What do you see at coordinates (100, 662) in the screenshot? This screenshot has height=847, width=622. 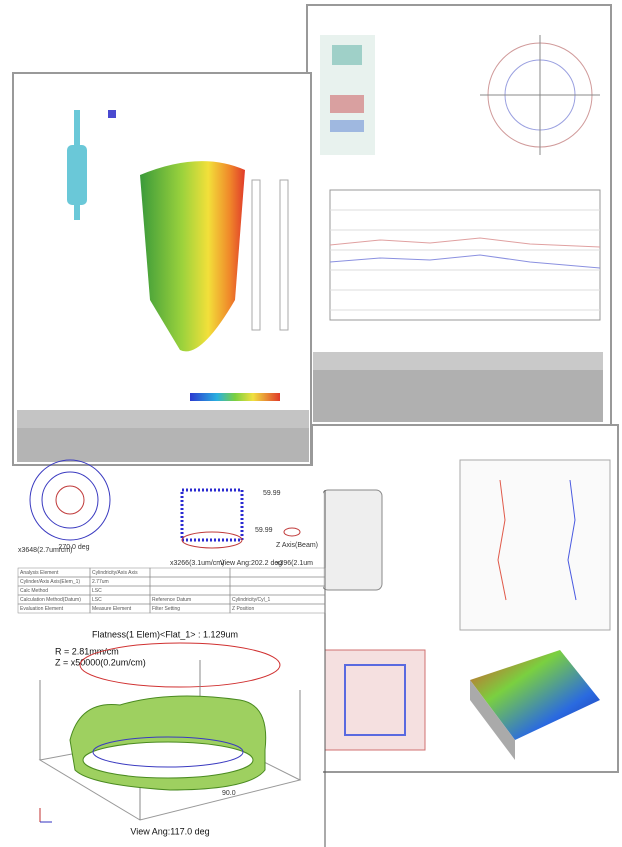 I see `z-scale: Z = x50000(0.2um/cm)` at bounding box center [100, 662].